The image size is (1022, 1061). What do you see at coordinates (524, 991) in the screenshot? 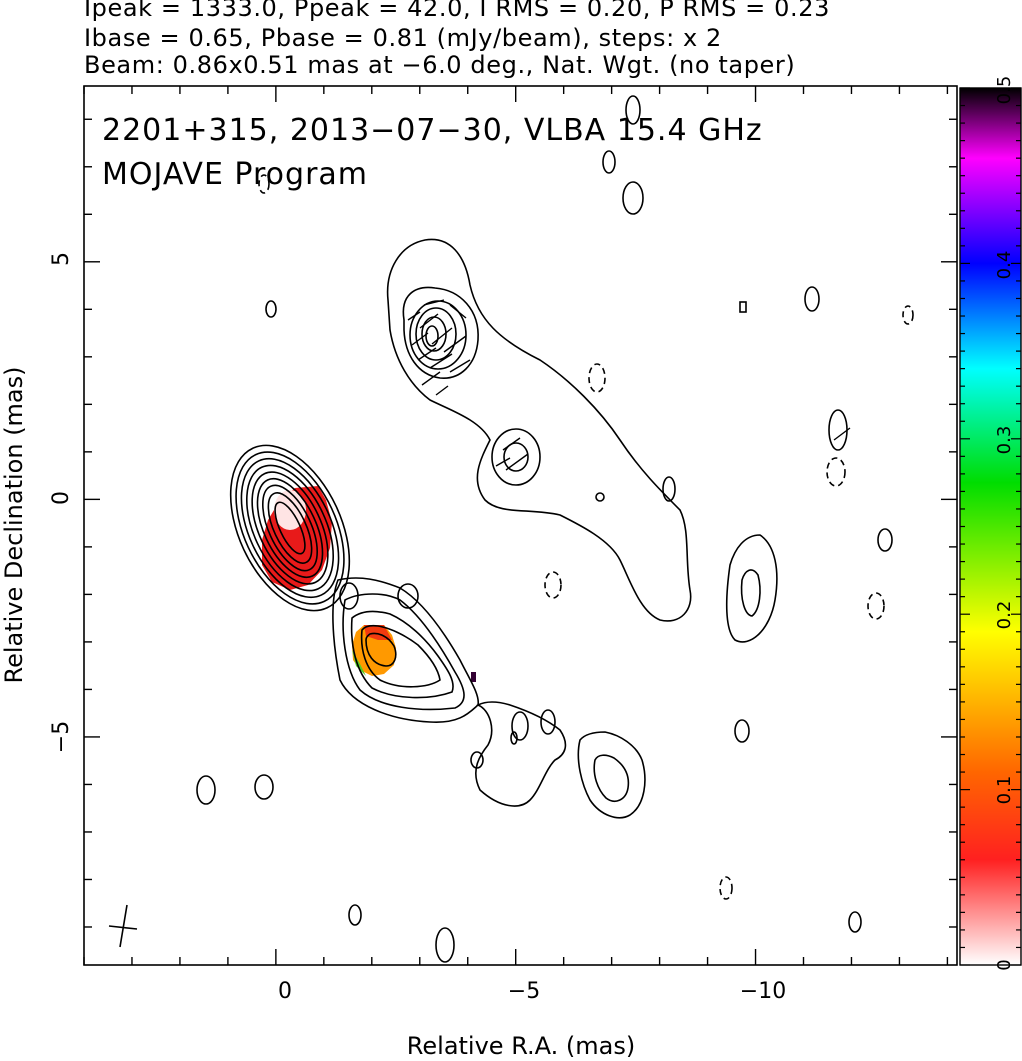
I see `x-tick-label: −5` at bounding box center [524, 991].